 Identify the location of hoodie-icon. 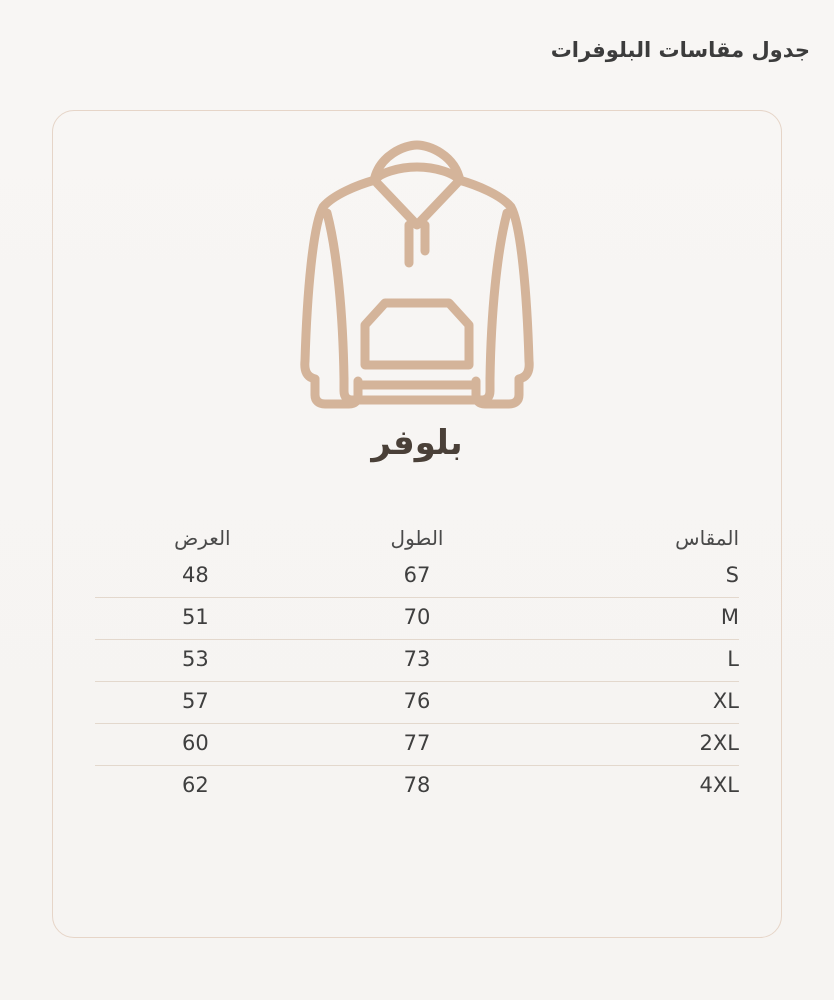
(417, 274).